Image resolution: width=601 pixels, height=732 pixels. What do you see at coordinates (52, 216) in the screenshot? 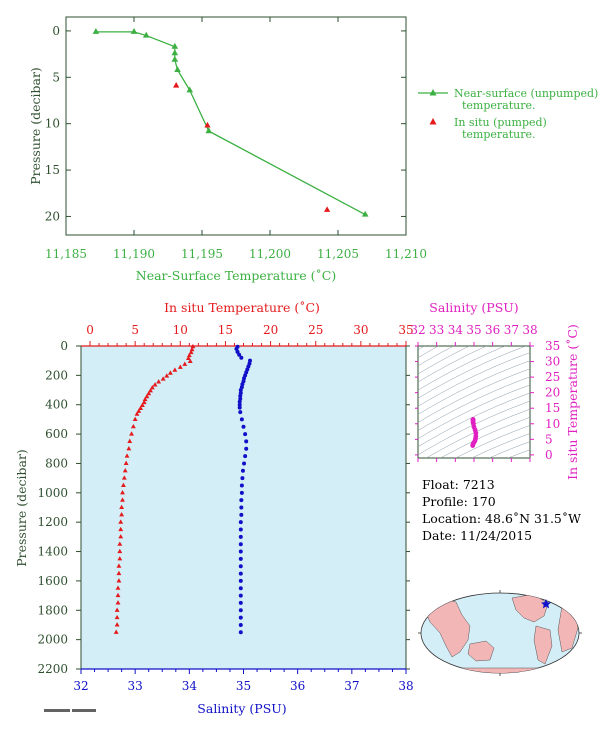
I see `y-tick-label: 20` at bounding box center [52, 216].